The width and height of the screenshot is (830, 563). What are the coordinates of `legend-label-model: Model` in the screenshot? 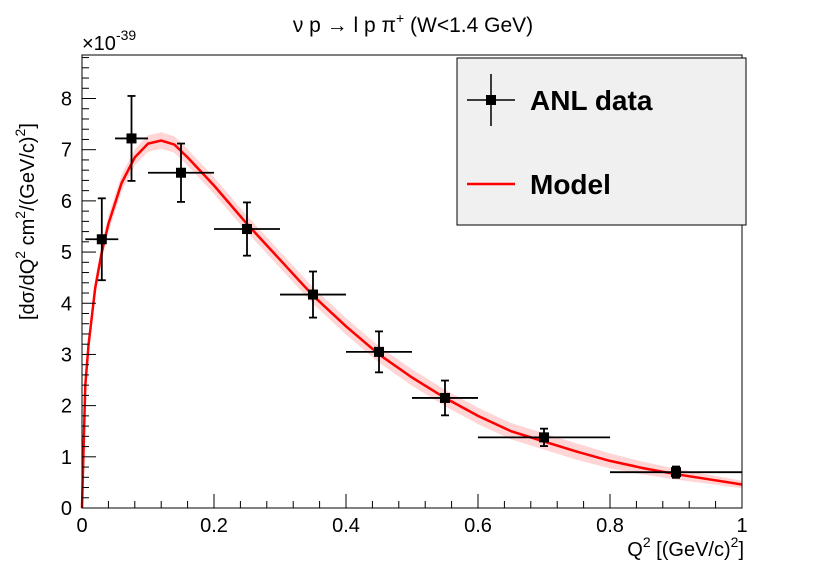 It's located at (570, 184).